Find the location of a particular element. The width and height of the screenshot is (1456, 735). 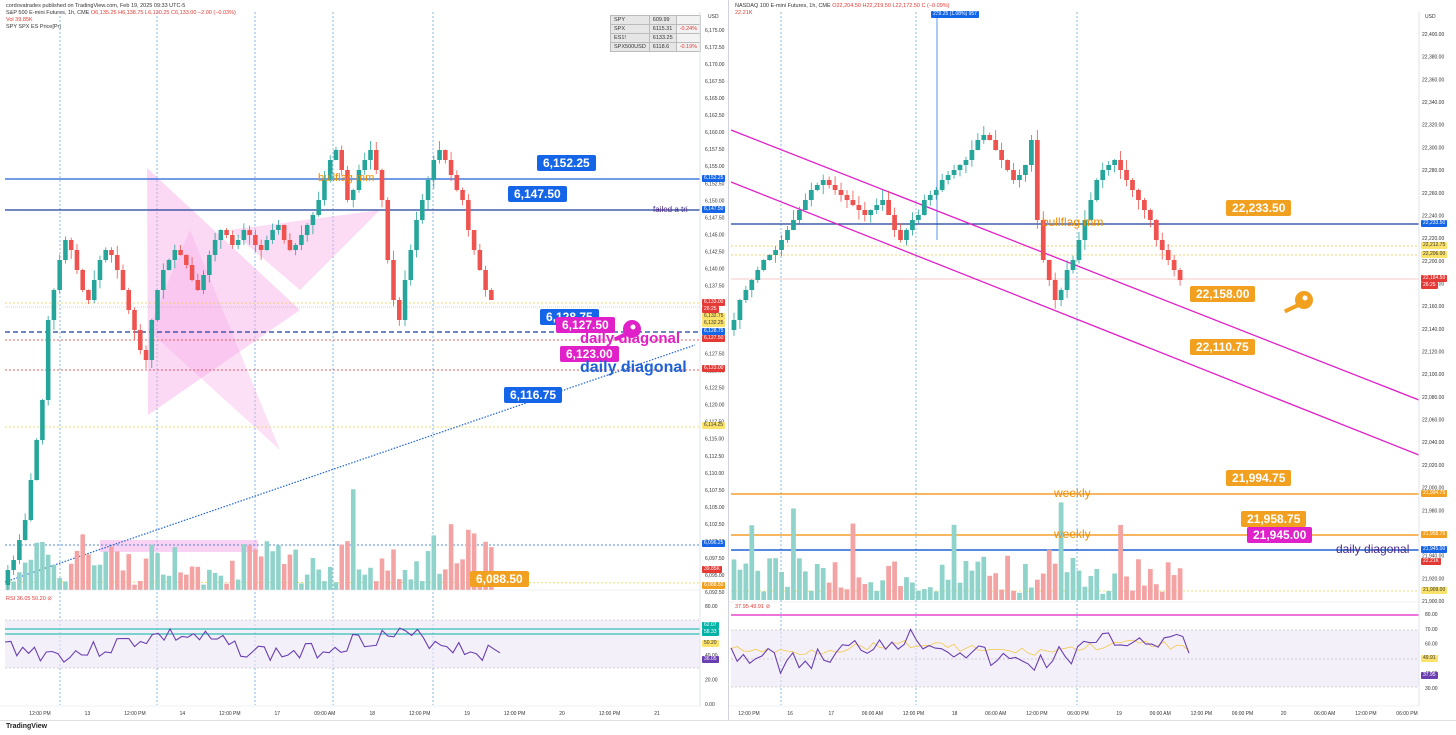

daily-diagonal-blue-label: daily diagonal is located at coordinates (633, 367).